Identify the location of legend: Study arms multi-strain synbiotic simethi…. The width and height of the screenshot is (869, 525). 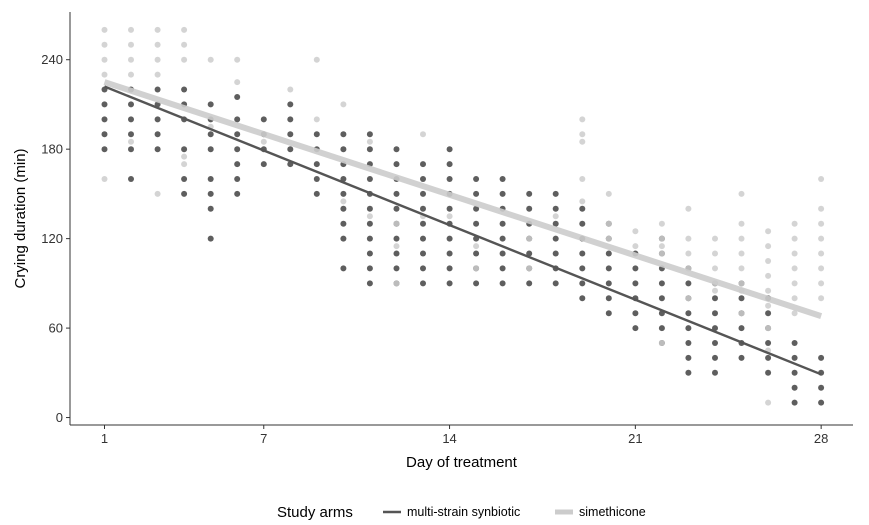
(461, 512).